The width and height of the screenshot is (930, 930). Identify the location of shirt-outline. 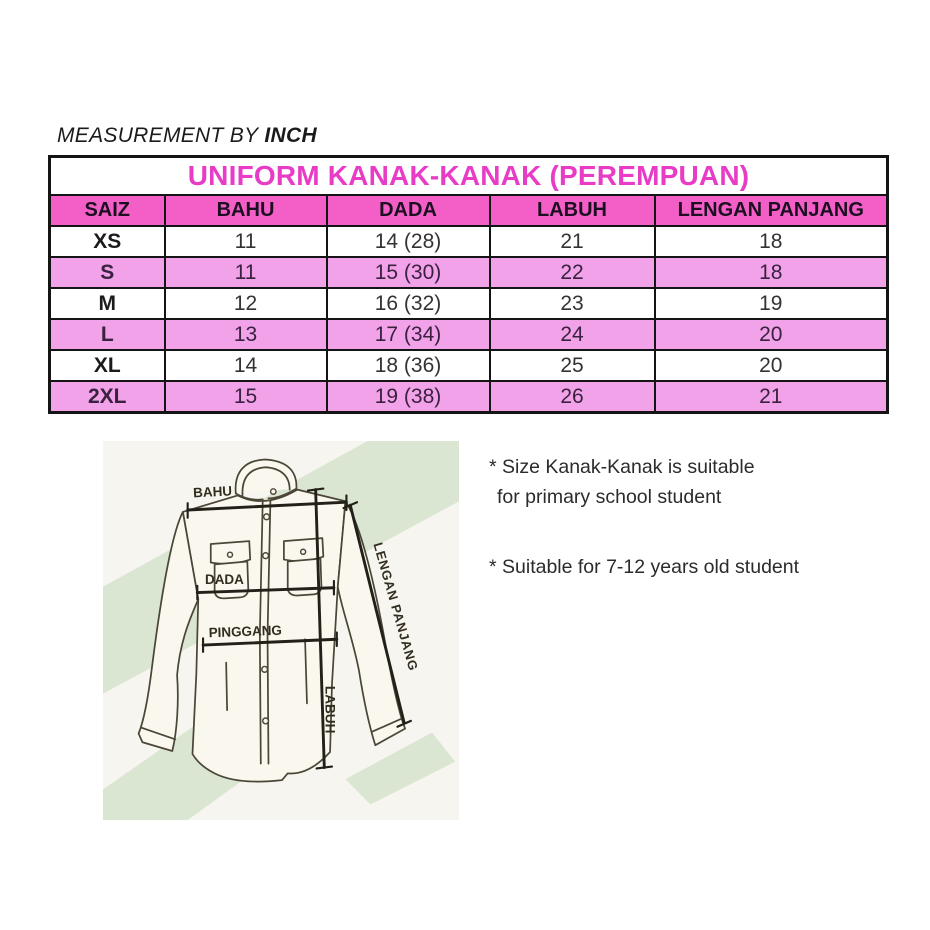
(271, 620).